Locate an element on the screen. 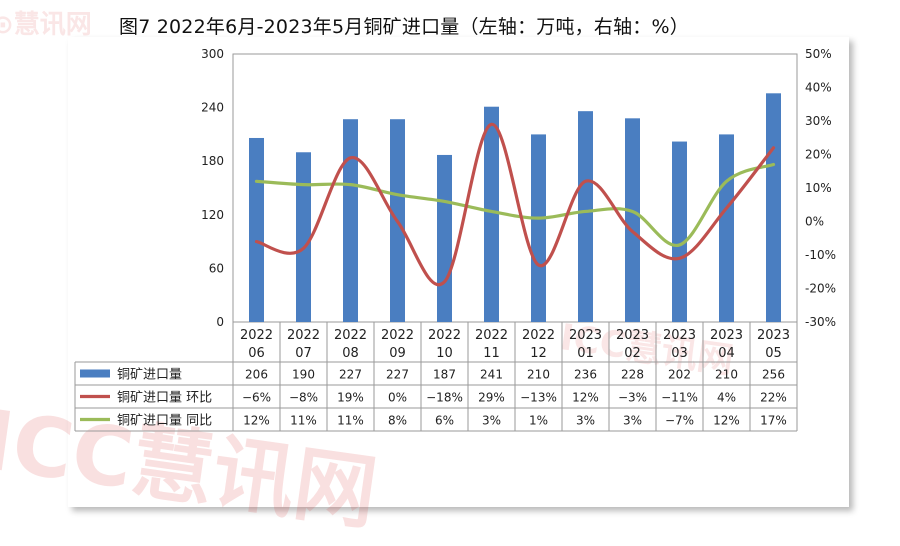 This screenshot has width=900, height=546. right-axis-tick-label: 20% is located at coordinates (818, 155).